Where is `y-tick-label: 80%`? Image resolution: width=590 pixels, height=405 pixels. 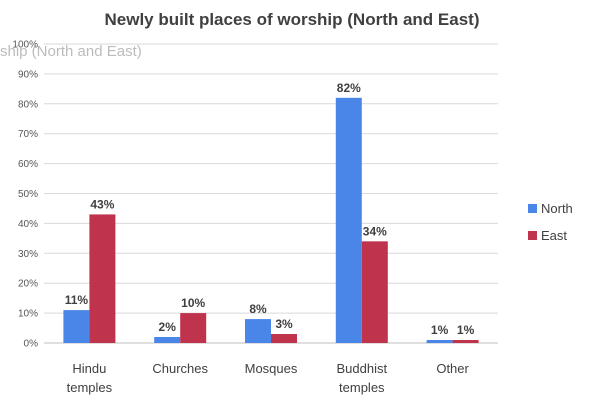
y-tick-label: 80% is located at coordinates (28, 104).